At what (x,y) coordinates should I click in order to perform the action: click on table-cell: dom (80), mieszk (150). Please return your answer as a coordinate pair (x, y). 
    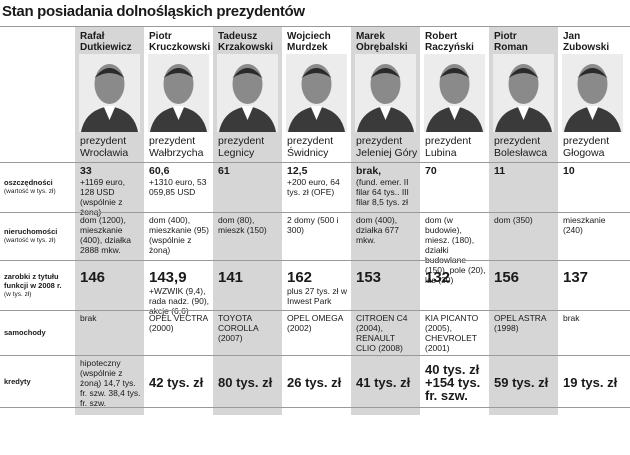
    Looking at the image, I should click on (247, 236).